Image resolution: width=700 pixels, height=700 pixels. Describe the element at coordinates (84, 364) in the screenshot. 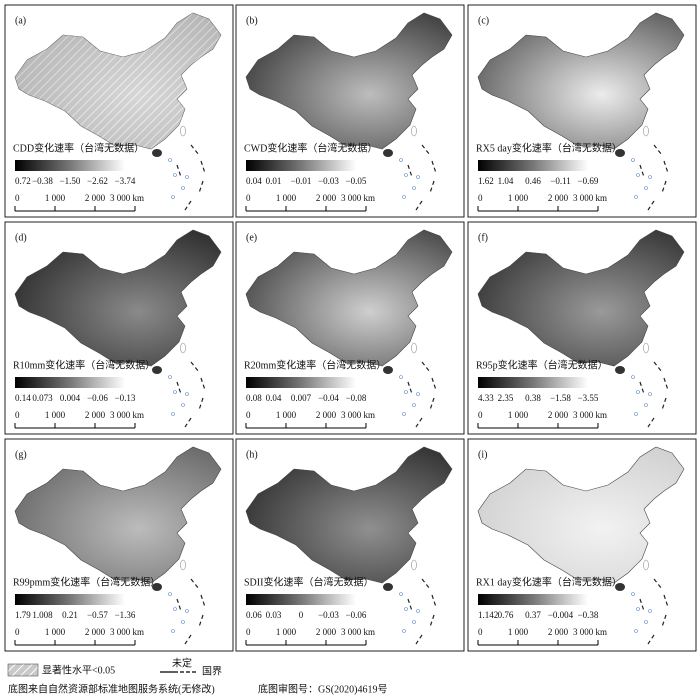

I see `legend-title: R10mm变化速率（台湾无数据）` at that location.